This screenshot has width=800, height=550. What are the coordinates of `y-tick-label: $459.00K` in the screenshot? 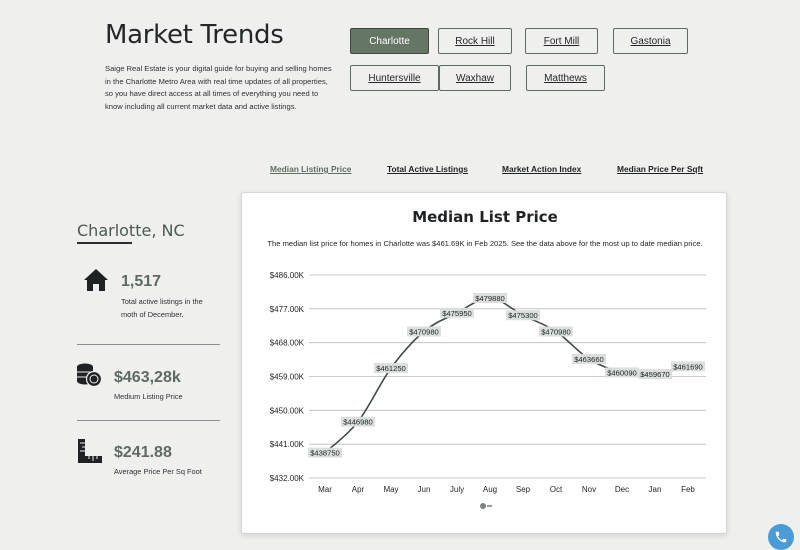 It's located at (287, 377).